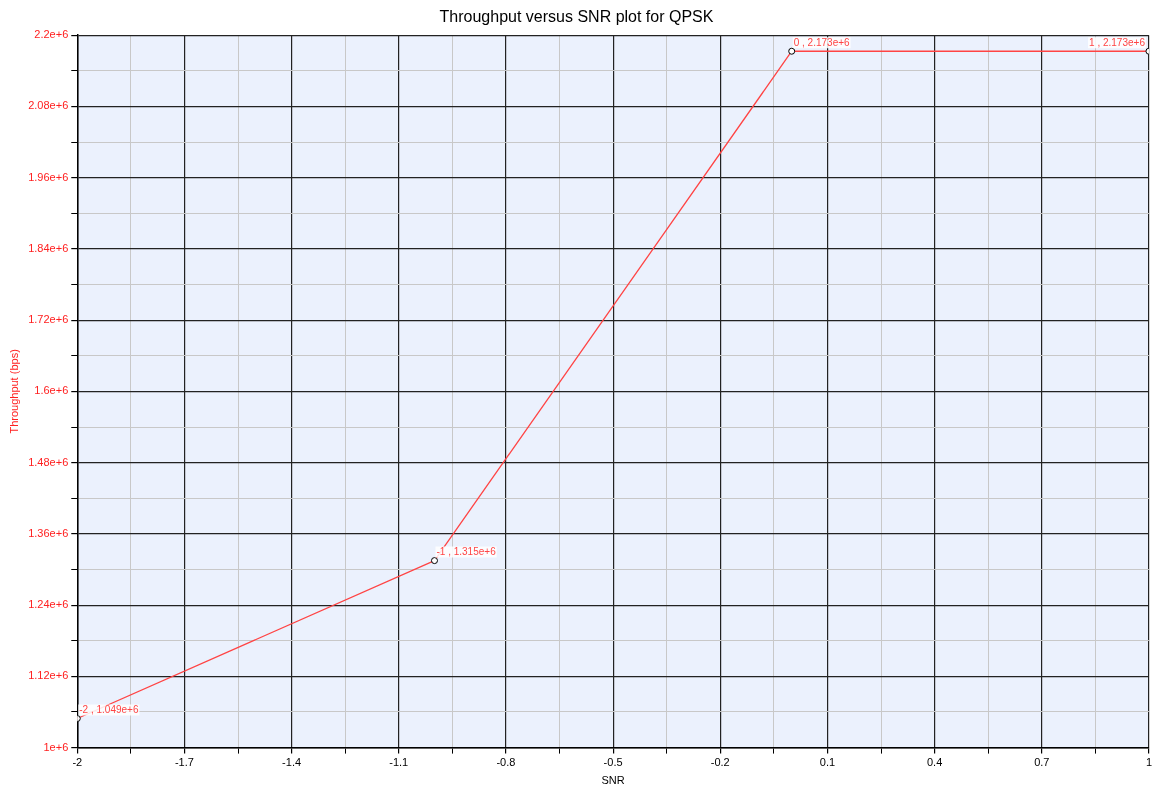  What do you see at coordinates (934, 762) in the screenshot?
I see `x-tick-label: 0.4` at bounding box center [934, 762].